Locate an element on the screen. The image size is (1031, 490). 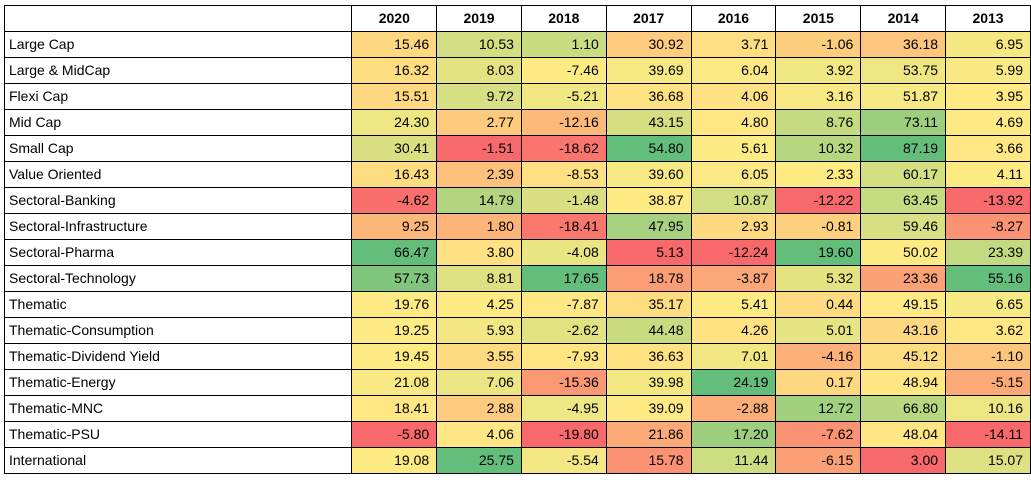
heatmap-cell: 39.98 is located at coordinates (648, 382).